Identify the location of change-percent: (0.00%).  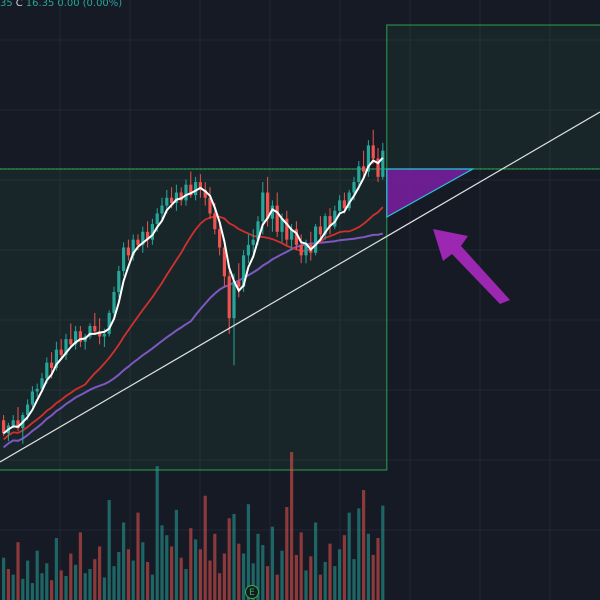
(102, 4).